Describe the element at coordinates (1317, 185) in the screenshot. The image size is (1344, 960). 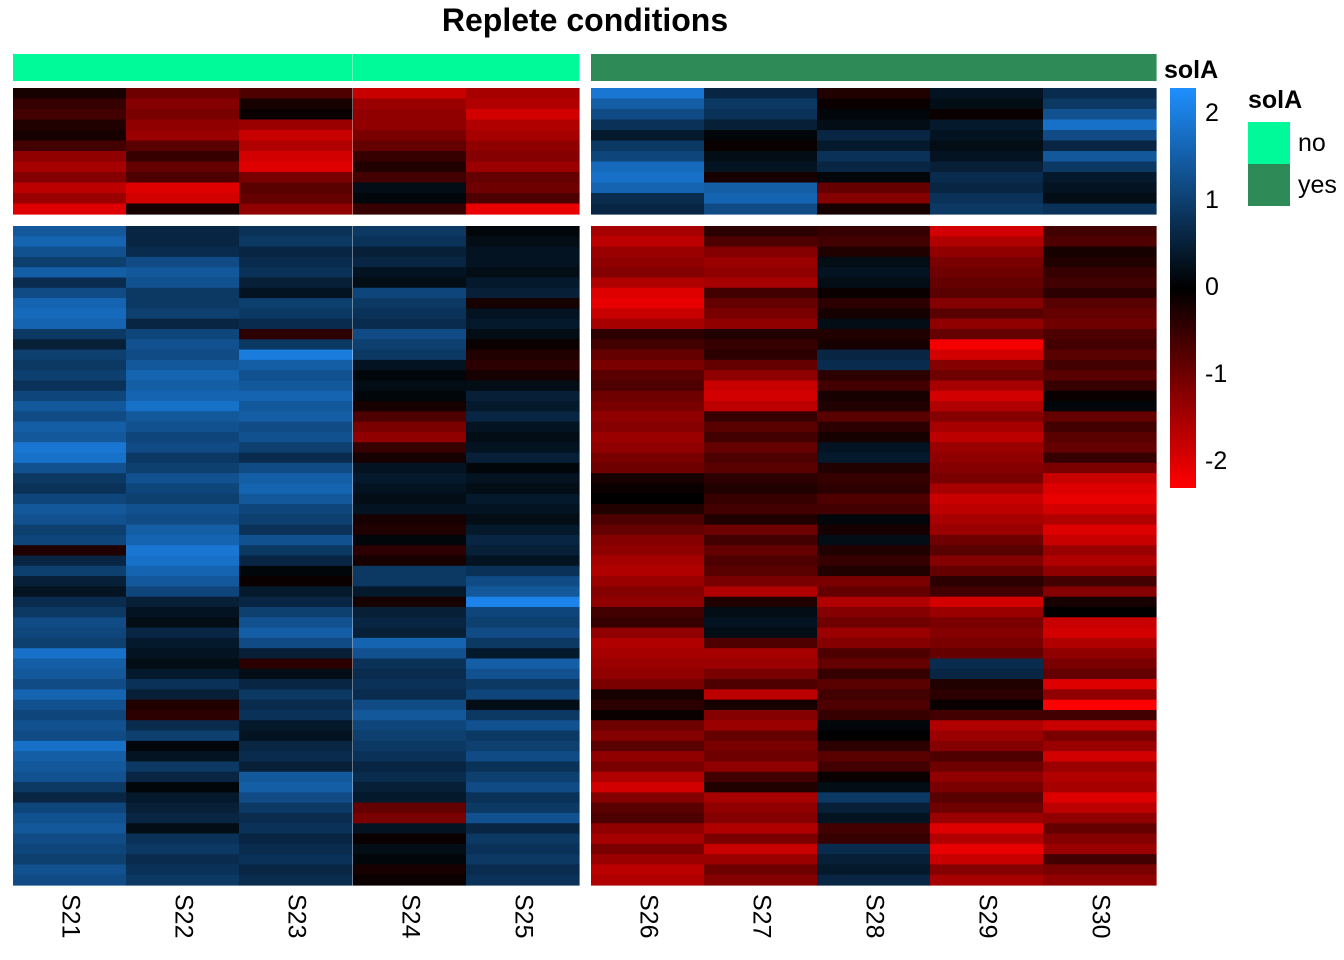
I see `legend-label-yes: yes` at that location.